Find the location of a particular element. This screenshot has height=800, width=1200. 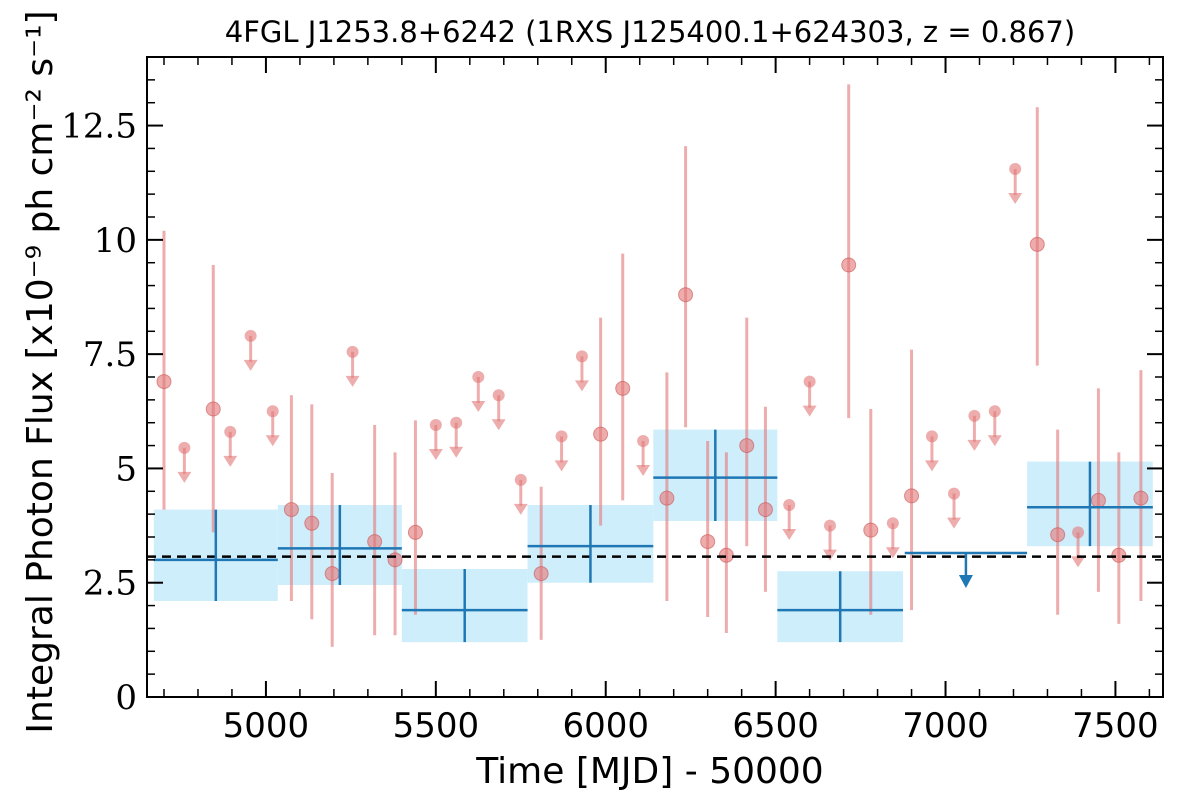

x-axis-label: Time [MJD] - 50000 is located at coordinates (649, 771).